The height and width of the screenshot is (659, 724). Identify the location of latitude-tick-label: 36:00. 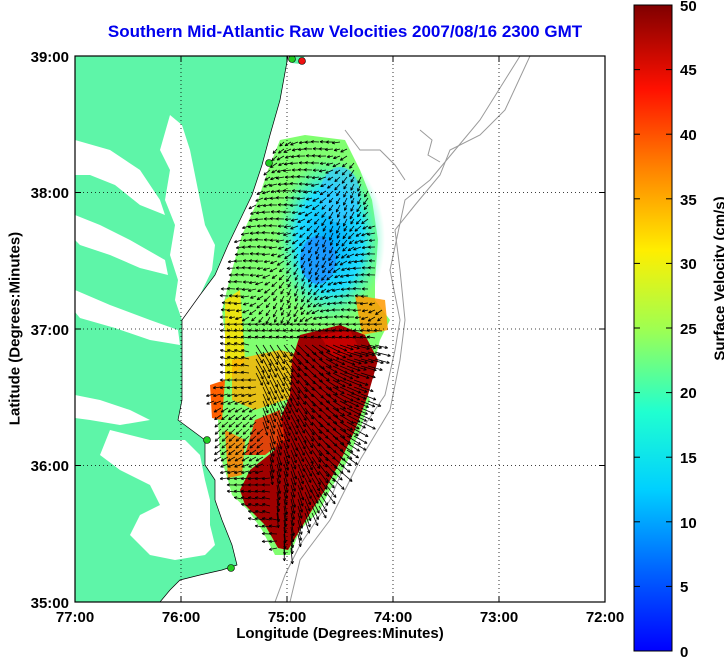
(50, 466).